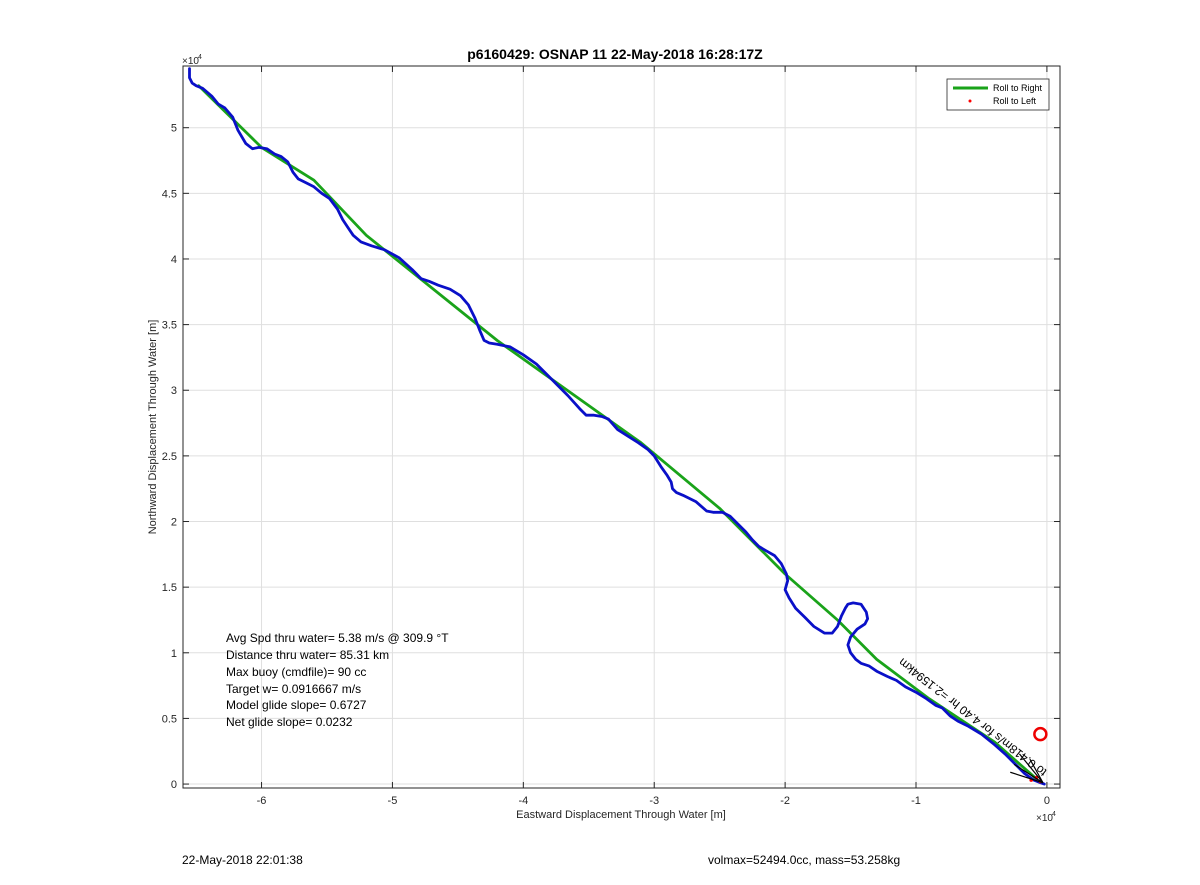 This screenshot has width=1200, height=885. What do you see at coordinates (523, 801) in the screenshot?
I see `x-tick-label: -4` at bounding box center [523, 801].